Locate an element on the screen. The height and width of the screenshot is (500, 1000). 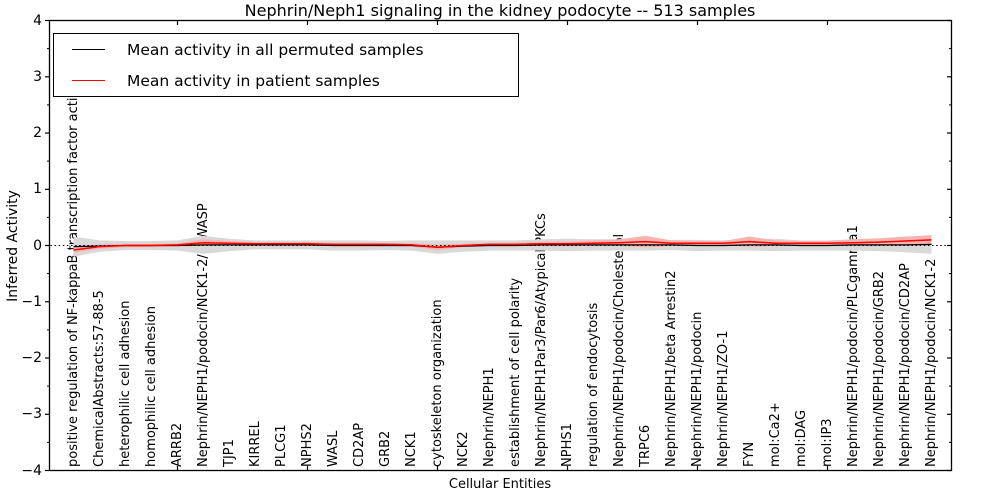
legend-label: Mean activity in patient samples is located at coordinates (253, 80).